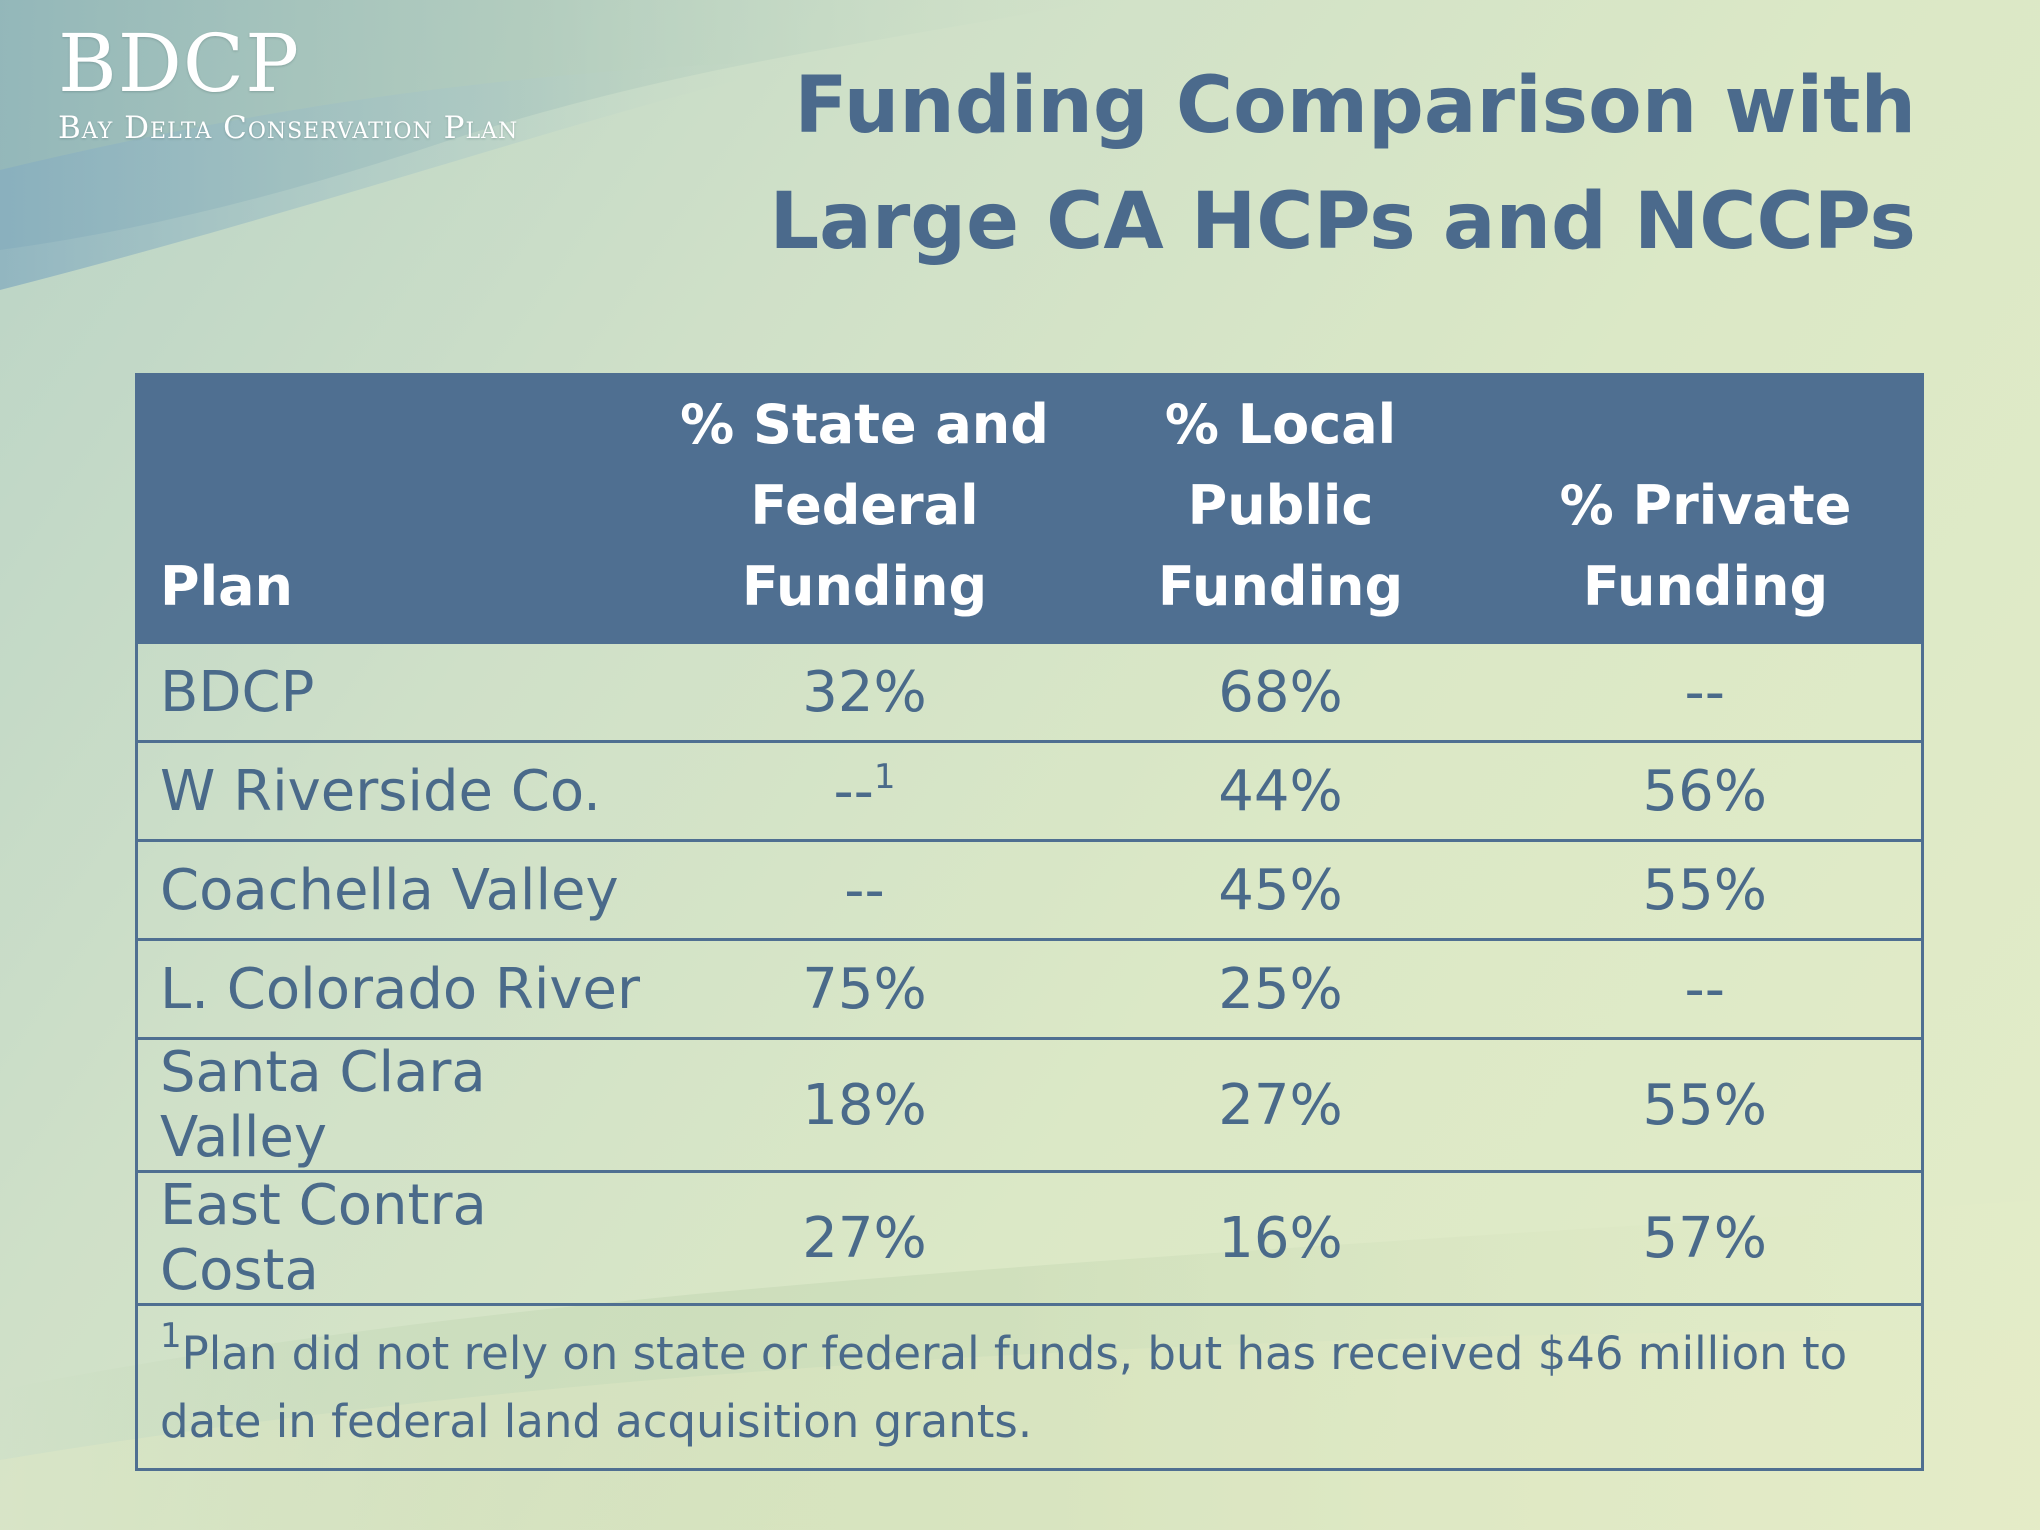 The image size is (2040, 1530). What do you see at coordinates (1280, 424) in the screenshot?
I see `header-local-public-line-1: % Local` at bounding box center [1280, 424].